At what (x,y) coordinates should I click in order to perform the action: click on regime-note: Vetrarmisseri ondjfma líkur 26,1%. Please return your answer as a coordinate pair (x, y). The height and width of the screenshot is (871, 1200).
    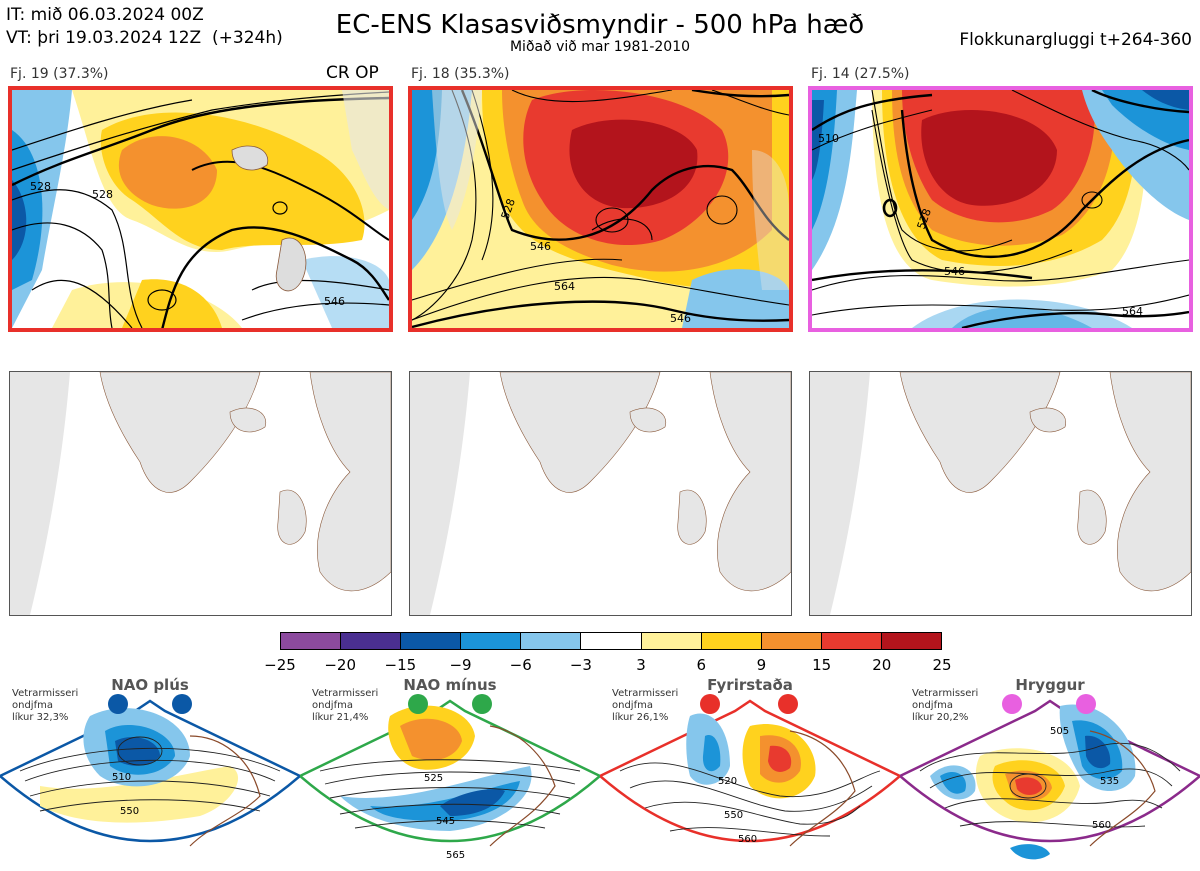
    Looking at the image, I should click on (645, 705).